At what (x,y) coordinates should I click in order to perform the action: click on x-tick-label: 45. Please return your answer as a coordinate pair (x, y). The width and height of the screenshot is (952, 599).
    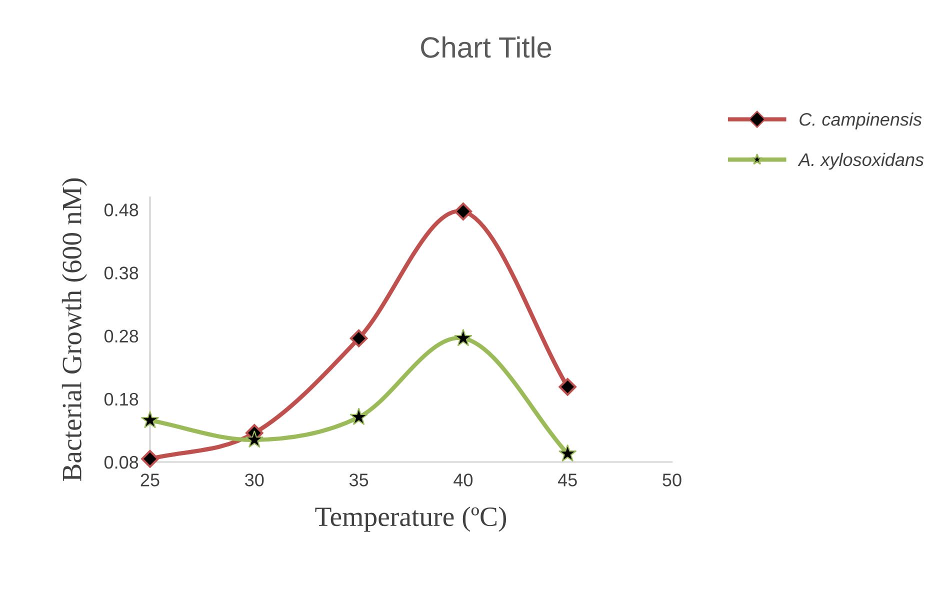
    Looking at the image, I should click on (567, 480).